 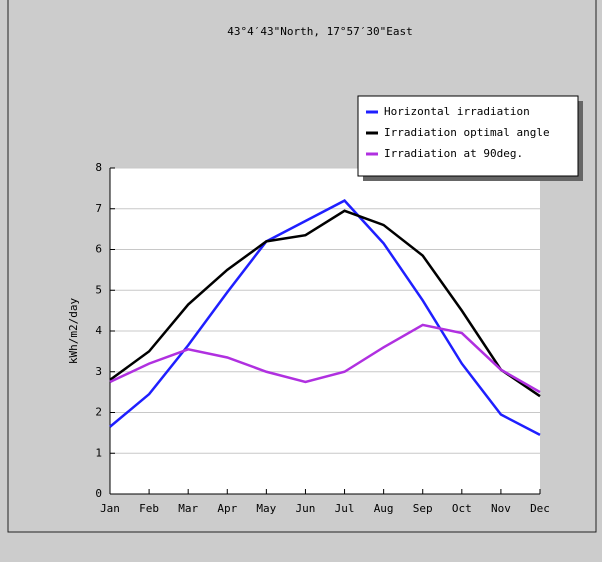 I want to click on y-tick-label: 5, so click(x=98, y=289).